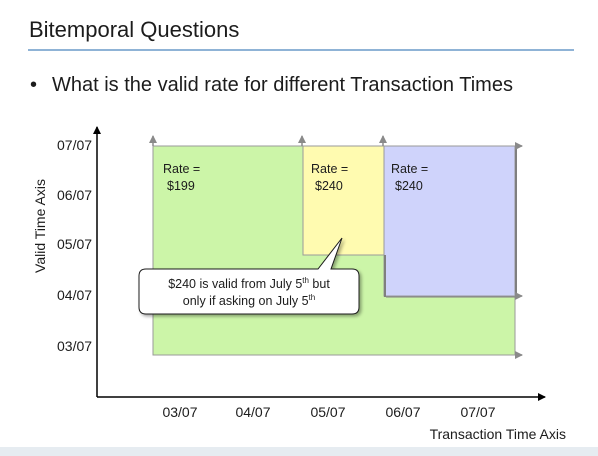  Describe the element at coordinates (249, 300) in the screenshot. I see `callout-line-2: only if asking on July 5th` at that location.